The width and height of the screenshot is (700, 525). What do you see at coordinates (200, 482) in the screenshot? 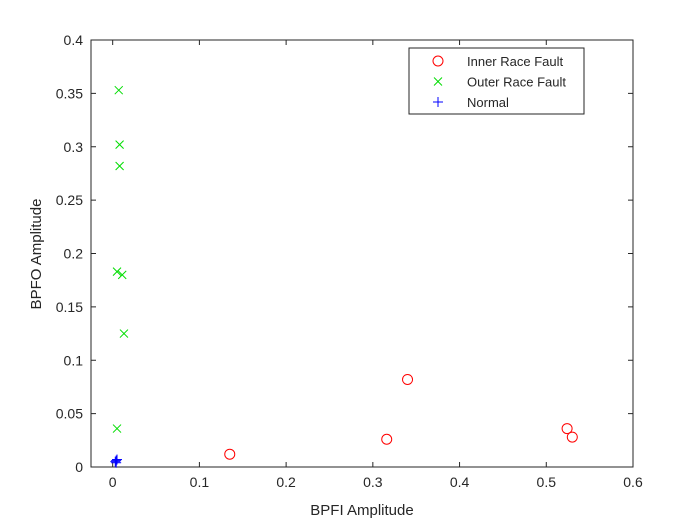
I see `x-tick-label: 0.1` at bounding box center [200, 482].